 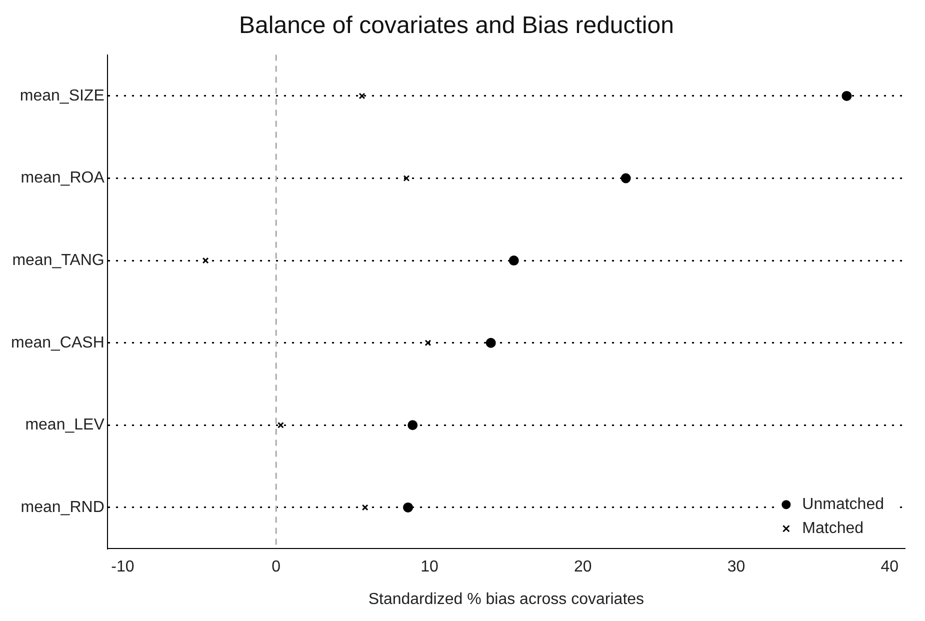 I want to click on chart-title: Balance of covariates and Bias reduction, so click(x=456, y=26).